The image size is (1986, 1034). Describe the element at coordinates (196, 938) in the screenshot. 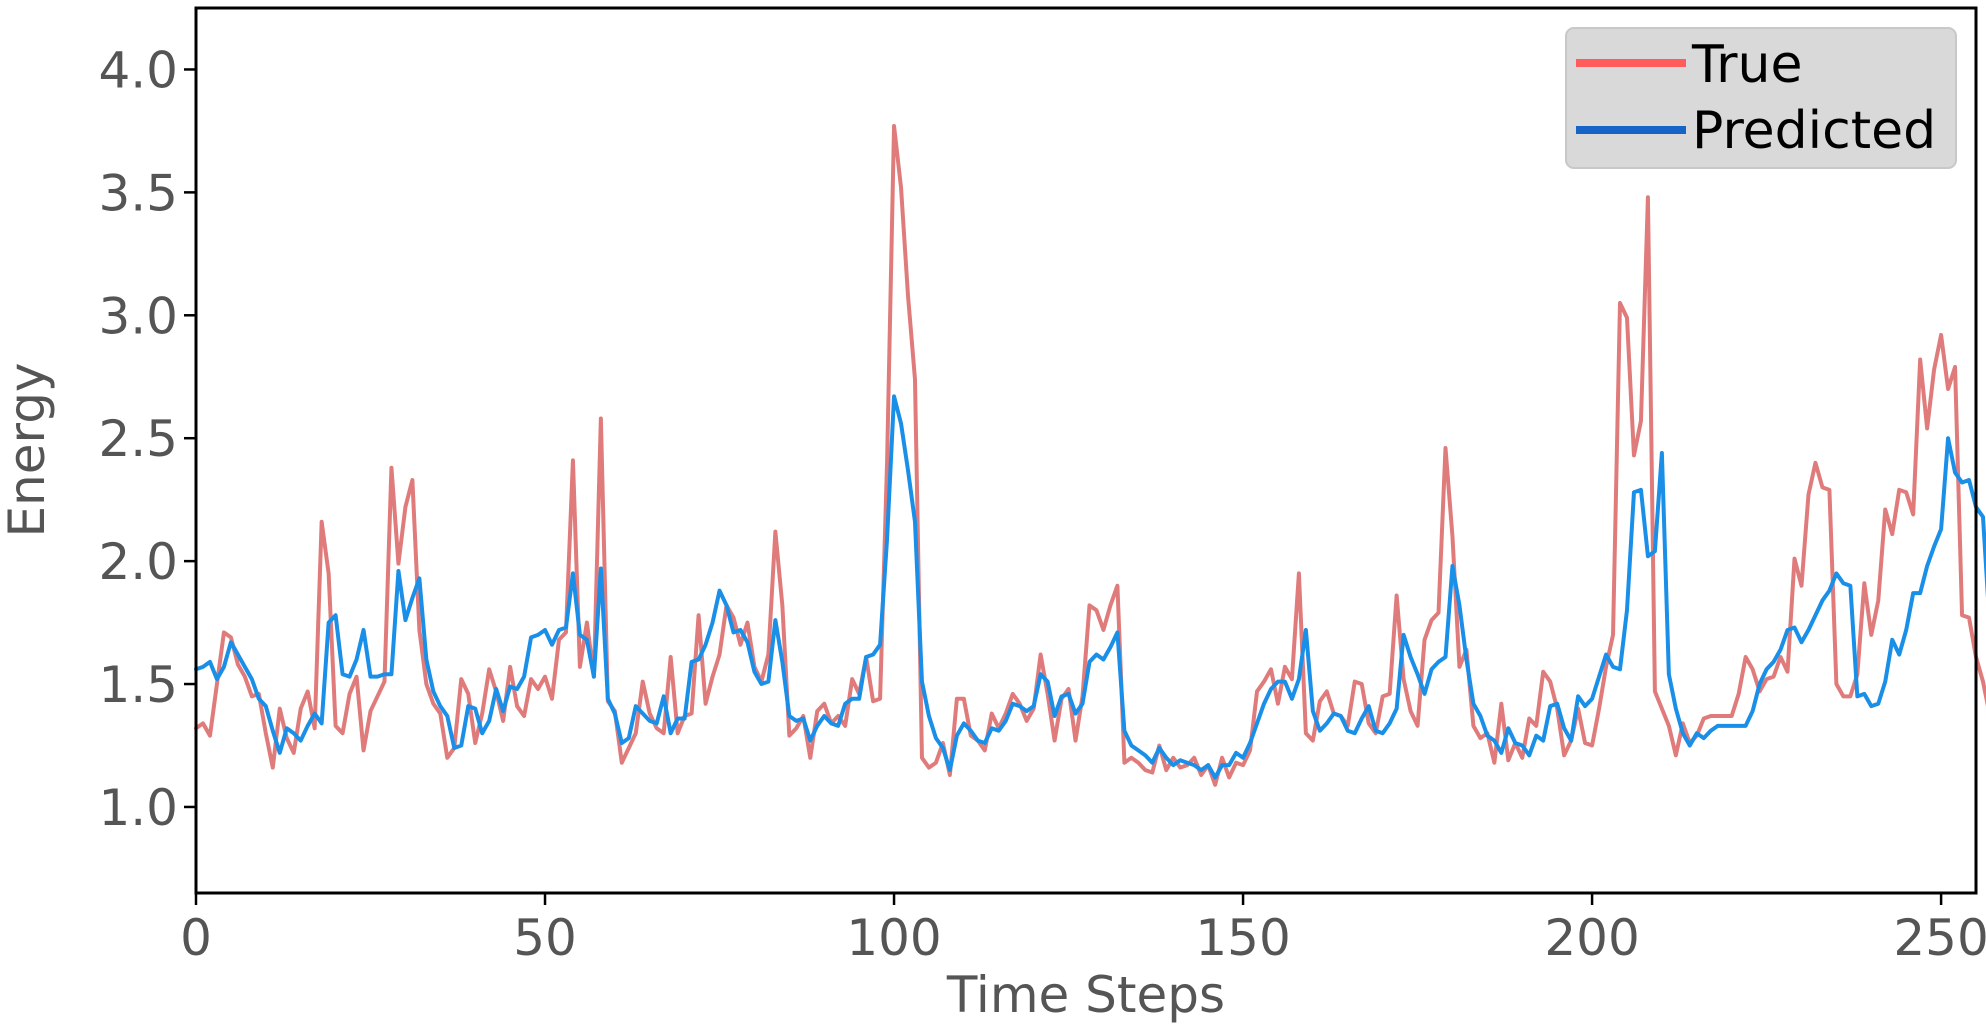

I see `x-tick-label: 0` at that location.